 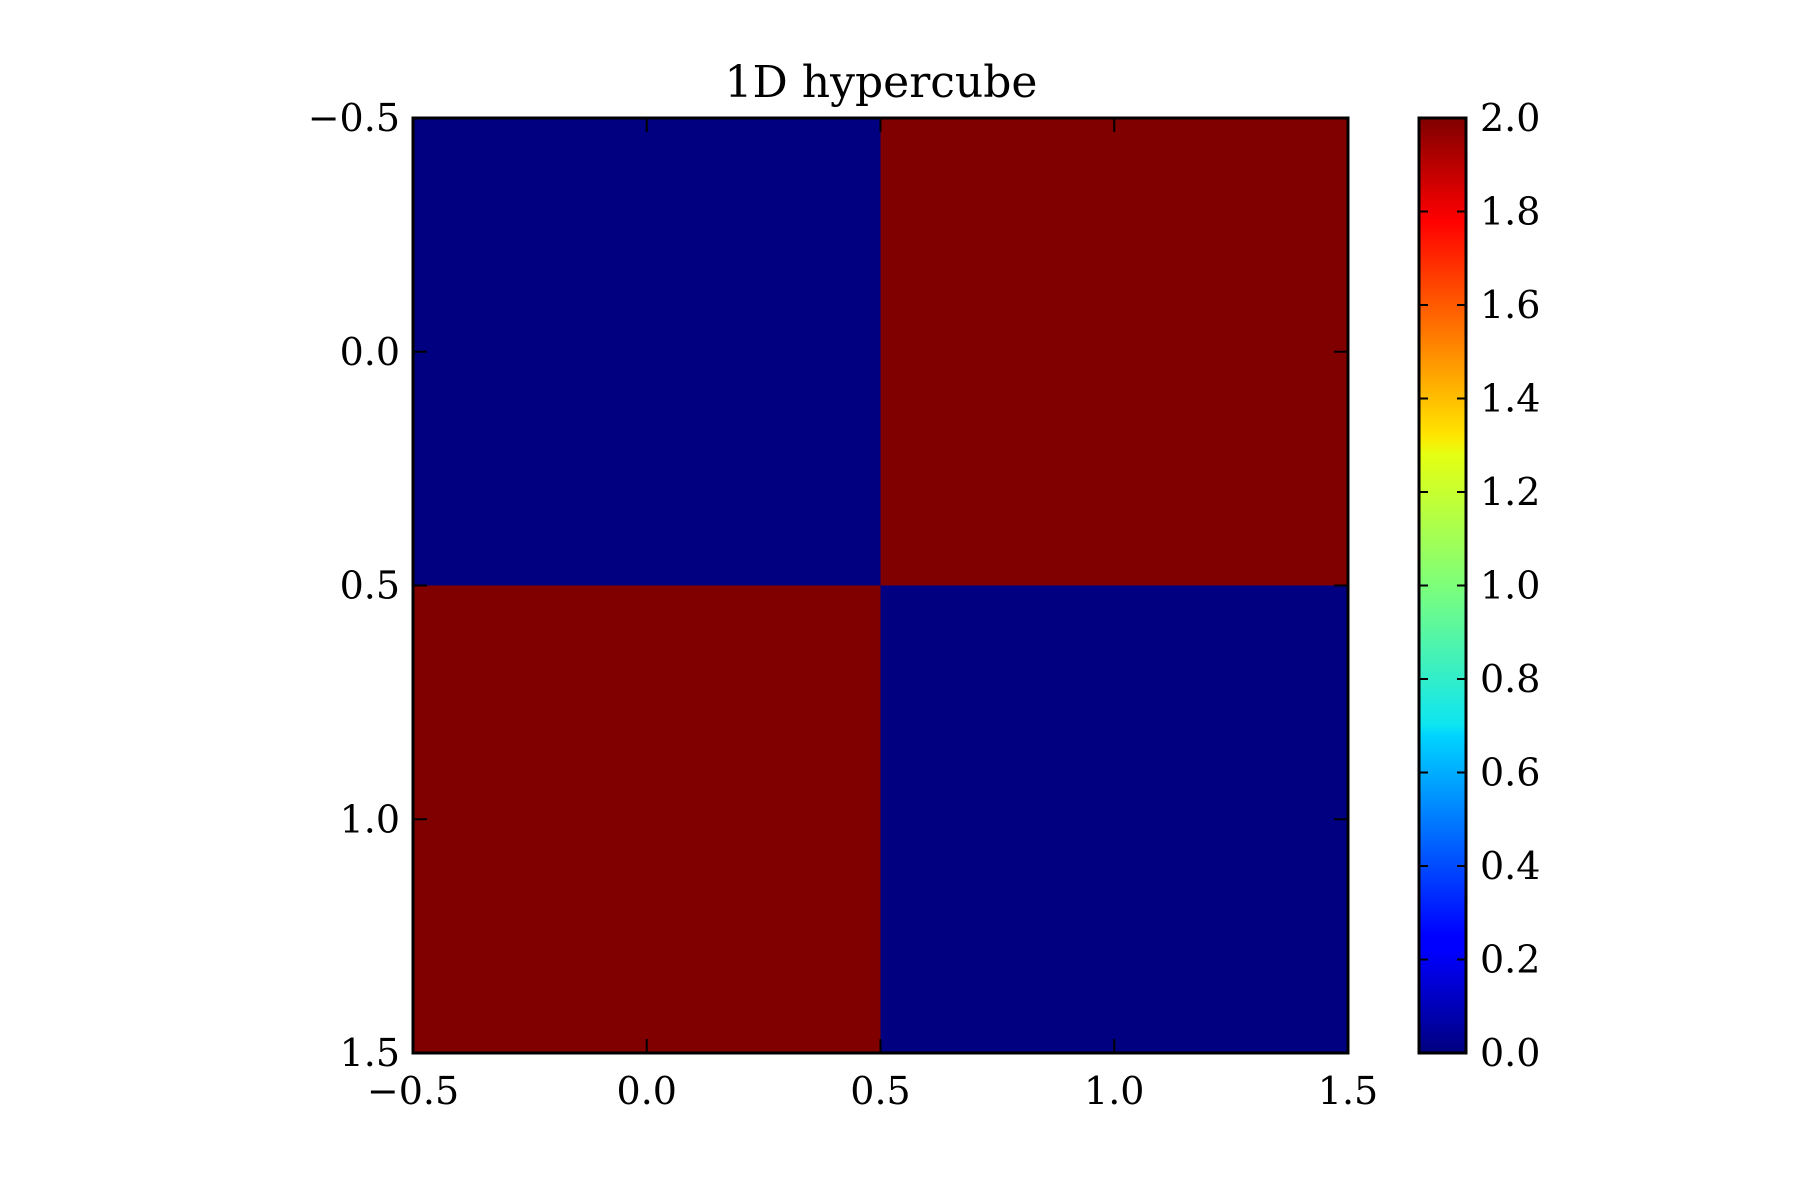 I want to click on colorbar-tick-label: 0.6, so click(x=1510, y=773).